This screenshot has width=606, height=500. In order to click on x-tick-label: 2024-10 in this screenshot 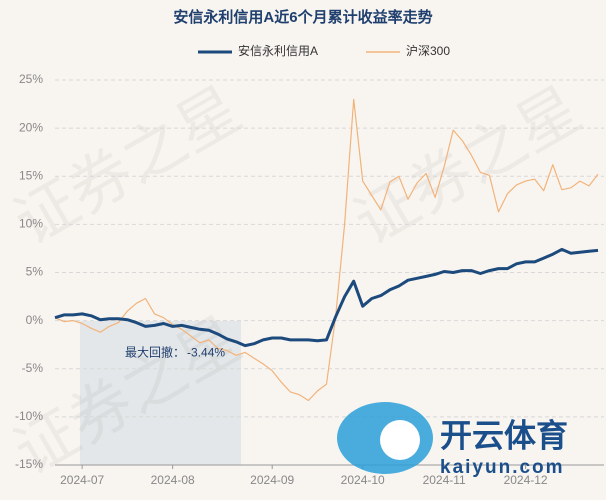, I will do `click(363, 480)`.